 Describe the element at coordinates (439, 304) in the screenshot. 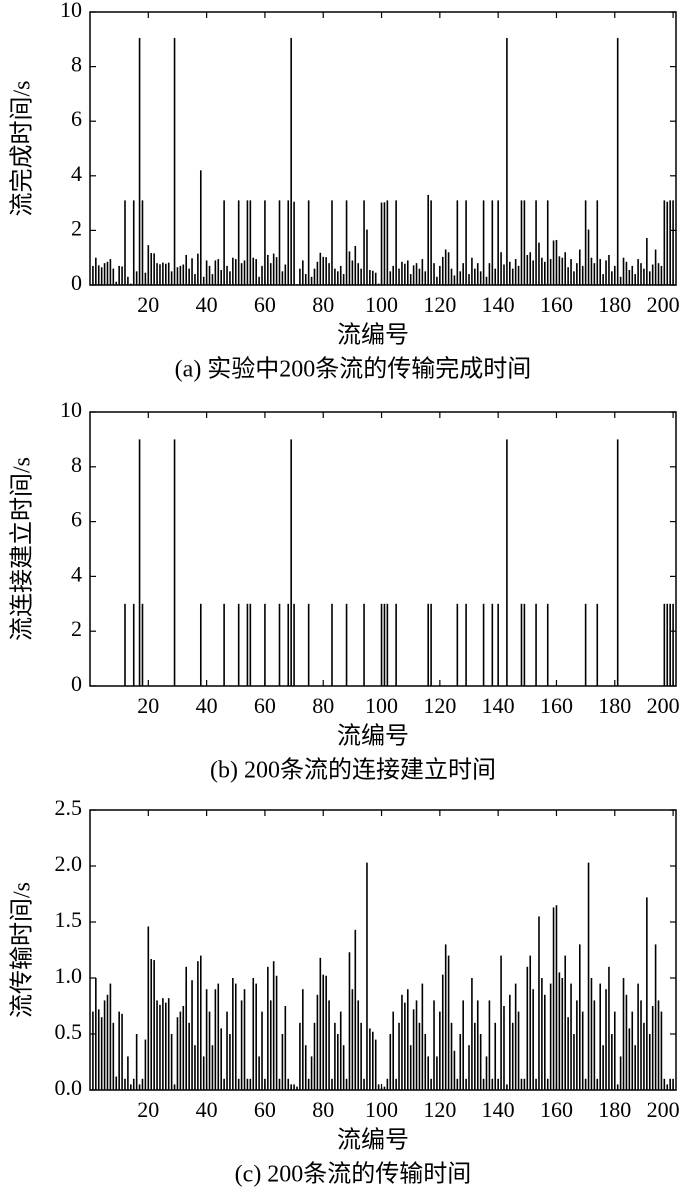

I see `x-tick-label: 120` at that location.